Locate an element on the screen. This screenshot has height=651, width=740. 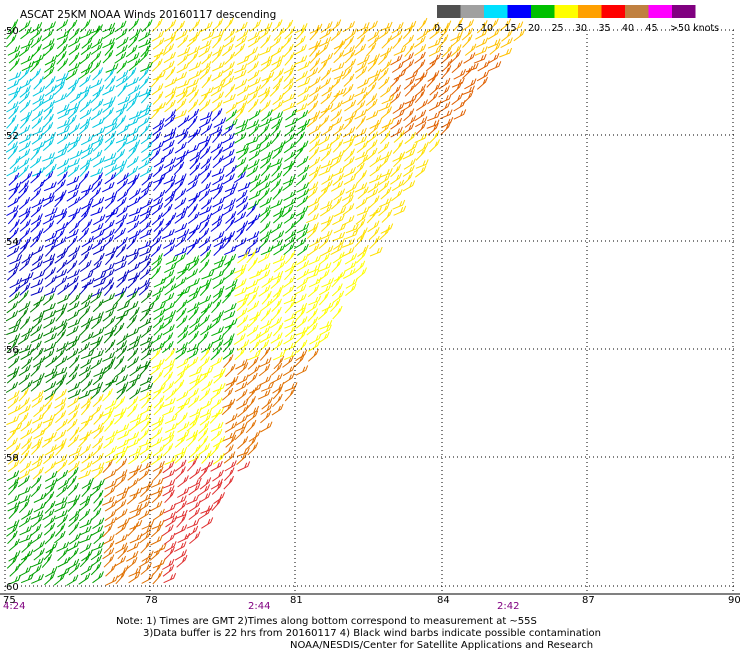
legend-label: 45 is located at coordinates (652, 28).